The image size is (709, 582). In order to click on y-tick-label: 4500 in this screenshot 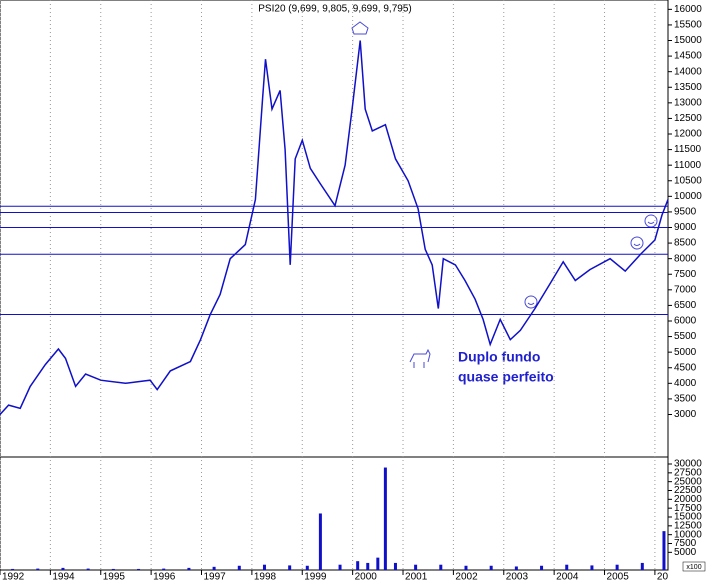, I will do `click(685, 367)`.